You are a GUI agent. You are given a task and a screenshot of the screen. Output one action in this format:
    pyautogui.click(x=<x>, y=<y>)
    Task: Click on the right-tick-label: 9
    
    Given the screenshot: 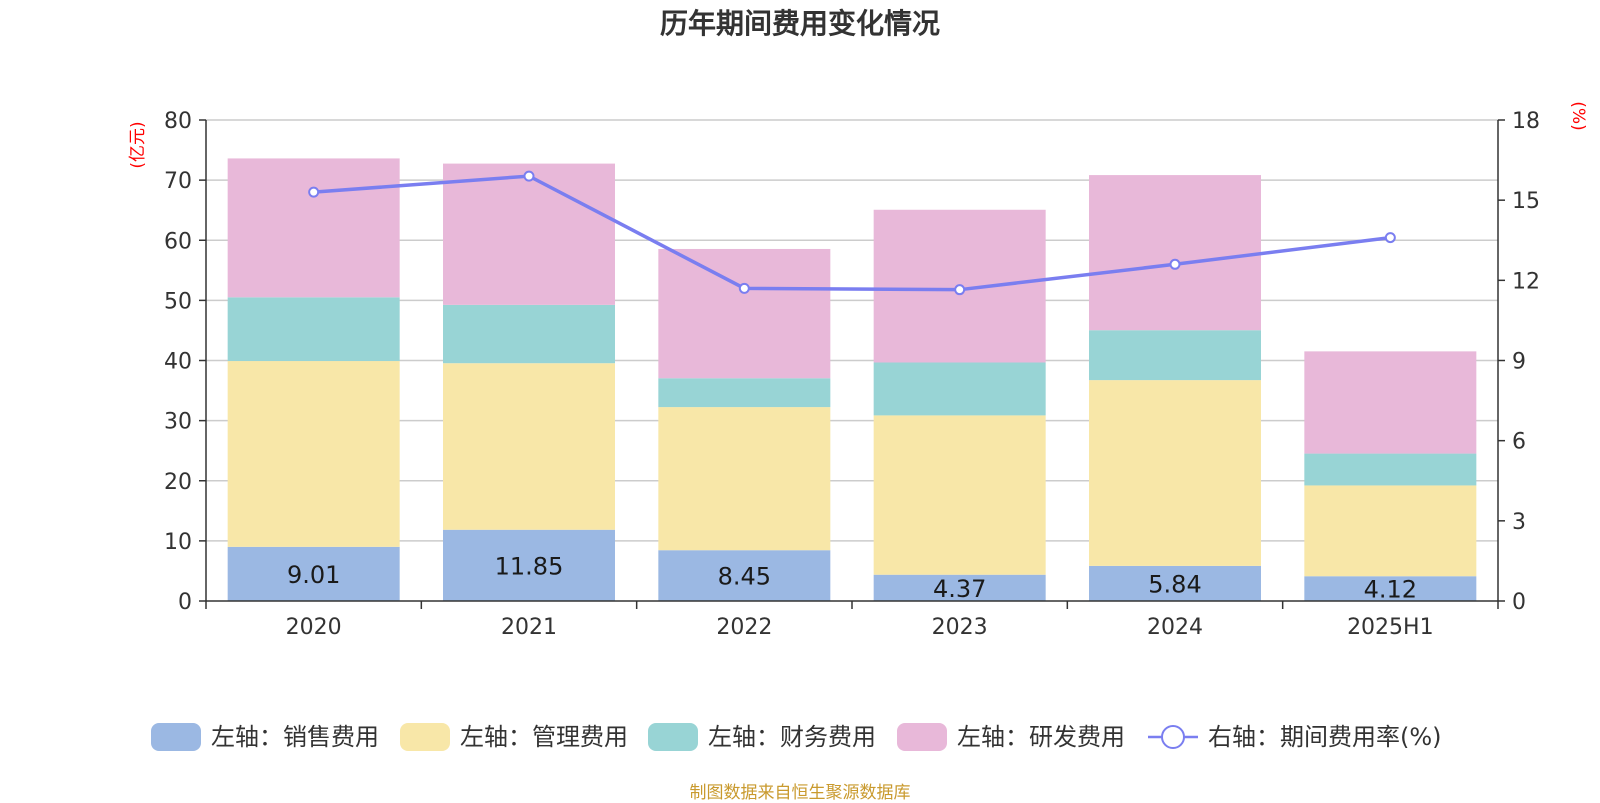 What is the action you would take?
    pyautogui.click(x=1519, y=362)
    